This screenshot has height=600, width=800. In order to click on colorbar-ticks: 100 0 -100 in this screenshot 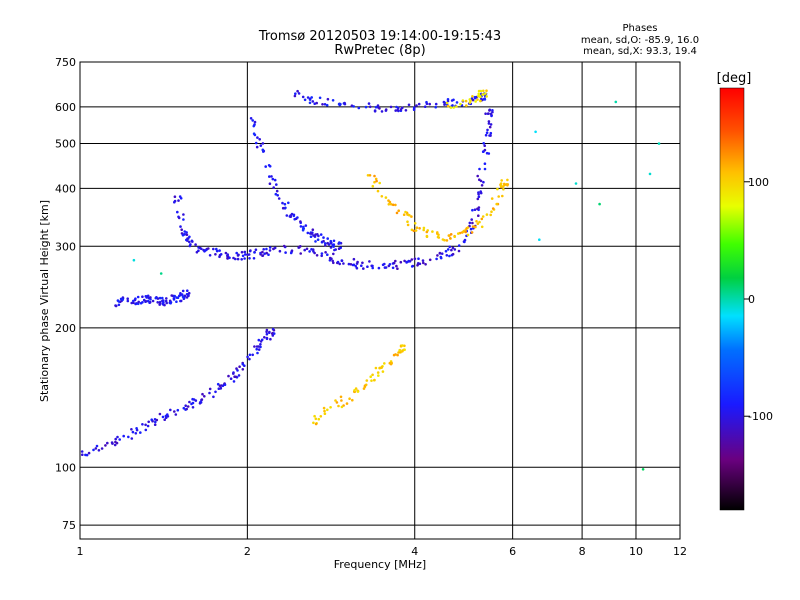, I will do `click(758, 299)`.